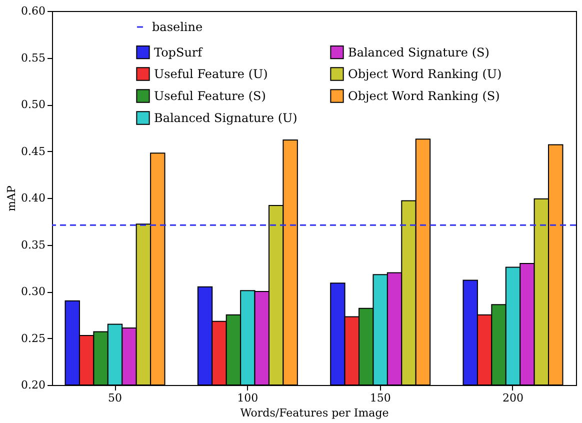 Image resolution: width=582 pixels, height=423 pixels. Describe the element at coordinates (177, 27) in the screenshot. I see `legend-label: baseline` at that location.